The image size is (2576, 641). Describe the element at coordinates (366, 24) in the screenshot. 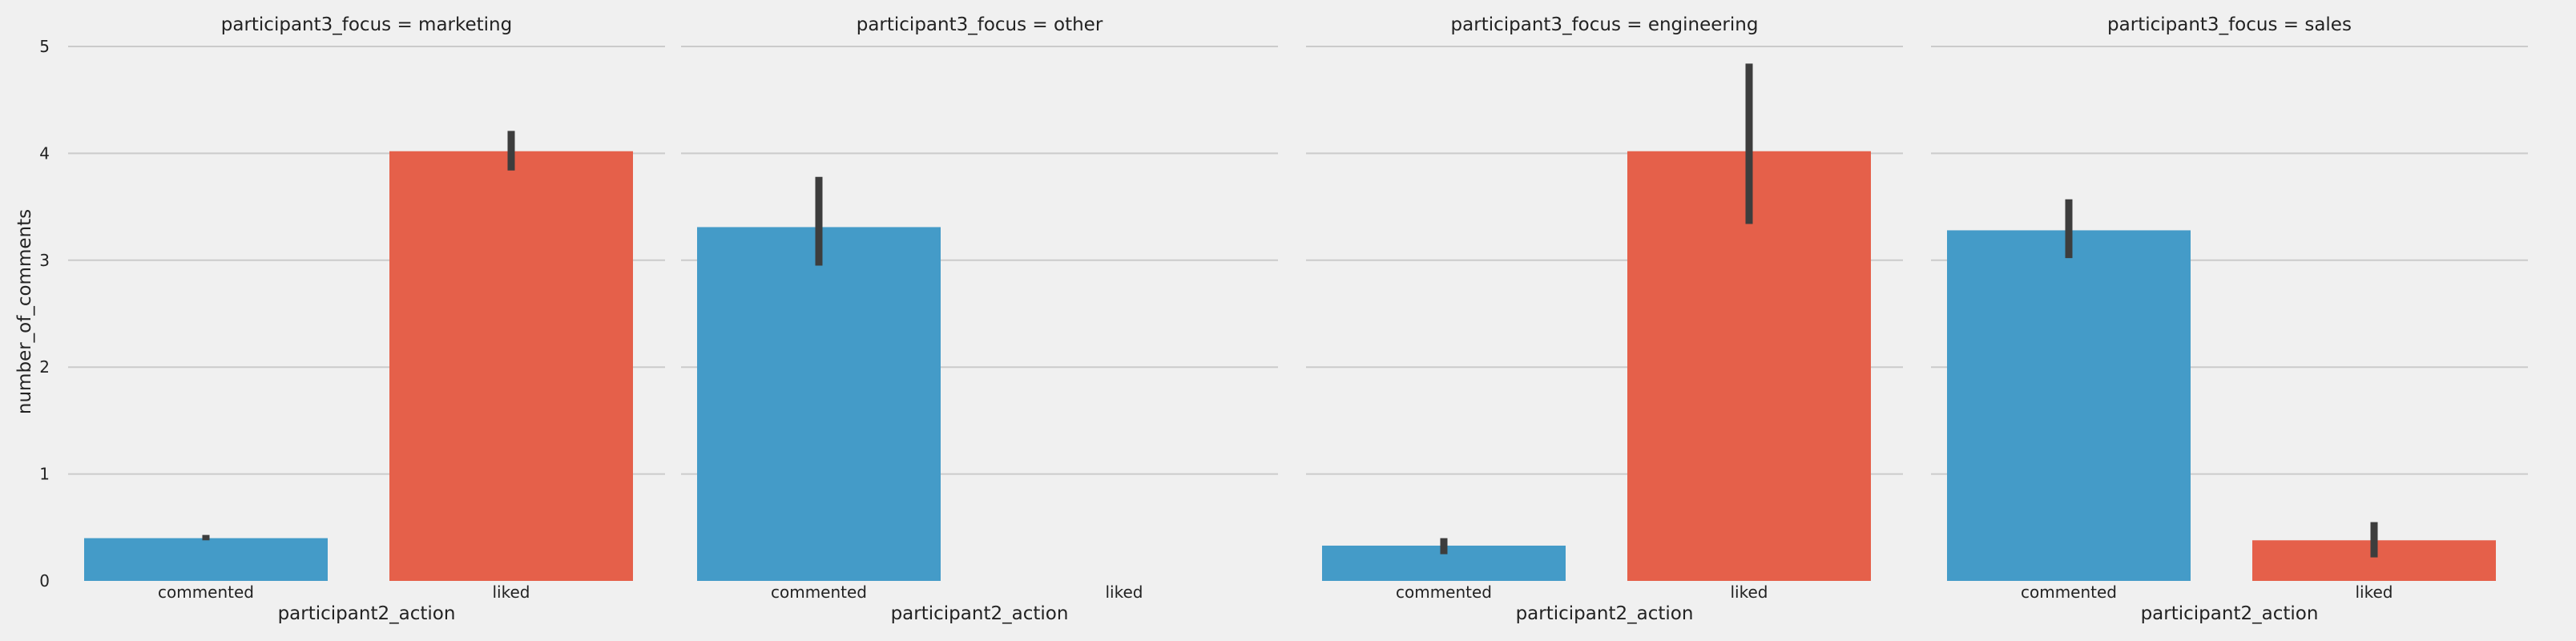

I see `facet-title: participant3_focus = marketing` at that location.